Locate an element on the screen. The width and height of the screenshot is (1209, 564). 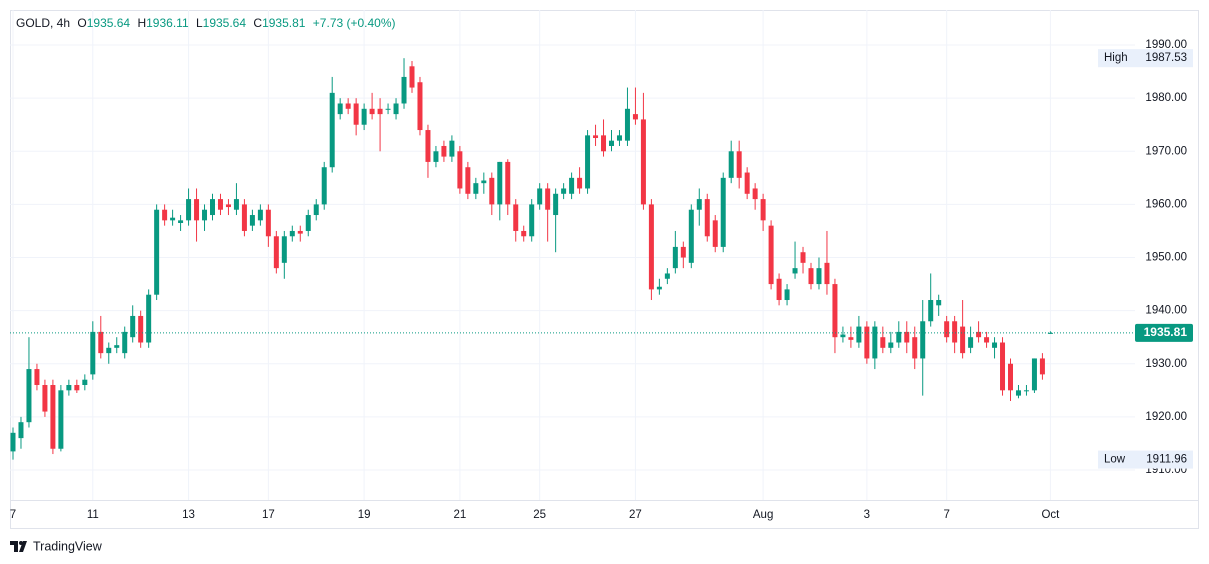
high_marker-value: 1987.53 is located at coordinates (1166, 58).